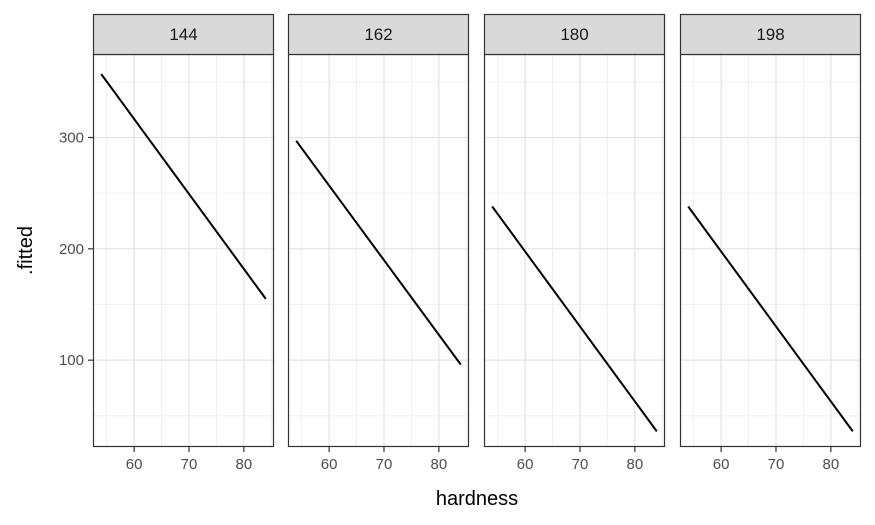 The width and height of the screenshot is (875, 525). Describe the element at coordinates (71, 137) in the screenshot. I see `y-tick-label: 300` at that location.